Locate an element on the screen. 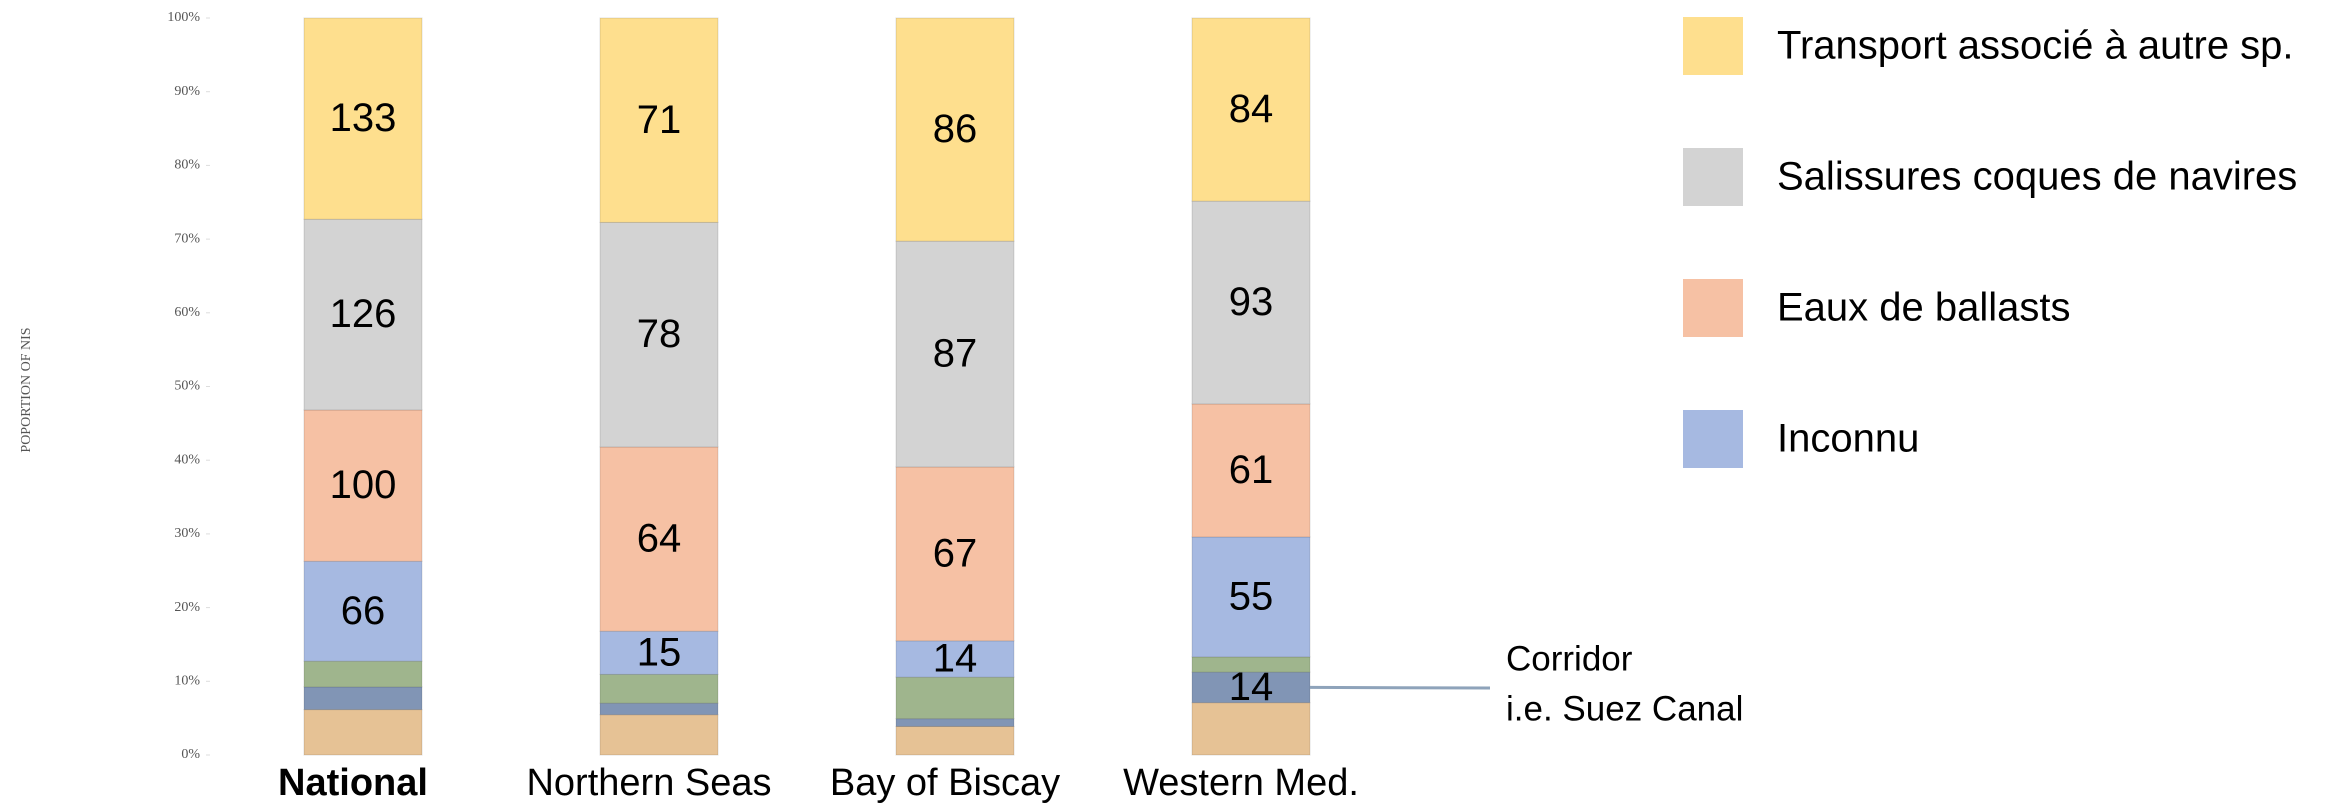 The width and height of the screenshot is (2346, 806). data-label: 133 is located at coordinates (363, 118).